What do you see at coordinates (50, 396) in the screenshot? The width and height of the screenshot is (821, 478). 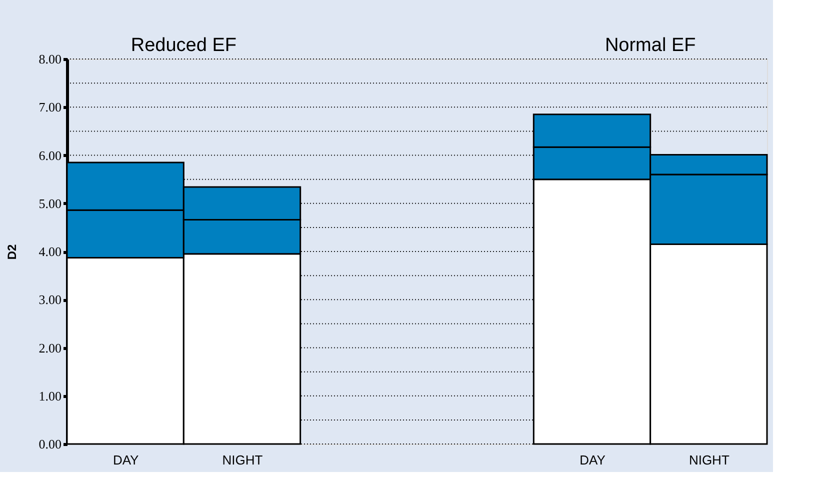 I see `y-tick-label: 1.00` at bounding box center [50, 396].